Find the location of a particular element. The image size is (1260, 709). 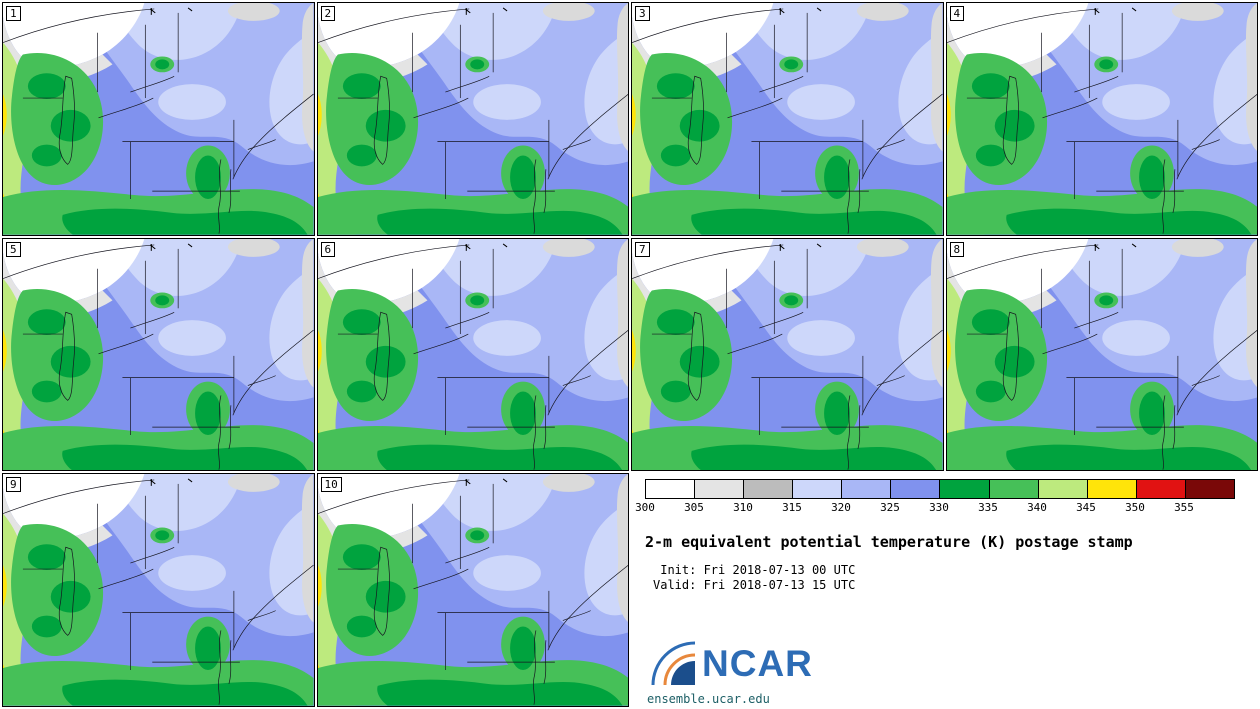

colorbar-tick: 335 is located at coordinates (988, 508).